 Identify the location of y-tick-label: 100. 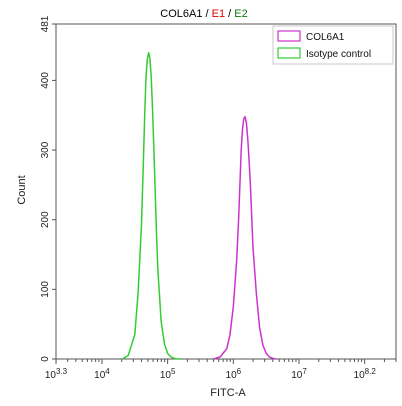
(45, 289).